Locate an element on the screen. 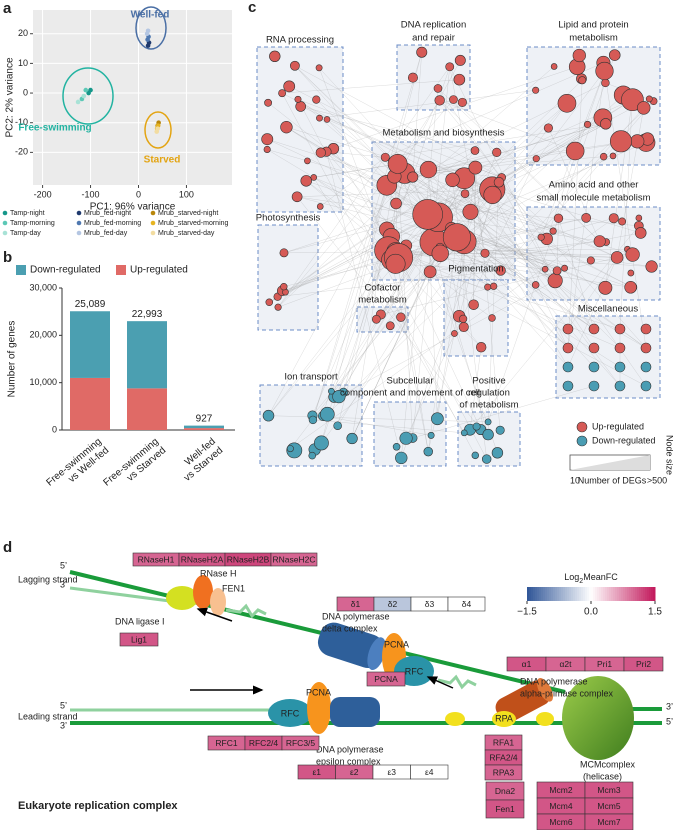 The image size is (685, 830). total-label: 25,089 is located at coordinates (90, 304).